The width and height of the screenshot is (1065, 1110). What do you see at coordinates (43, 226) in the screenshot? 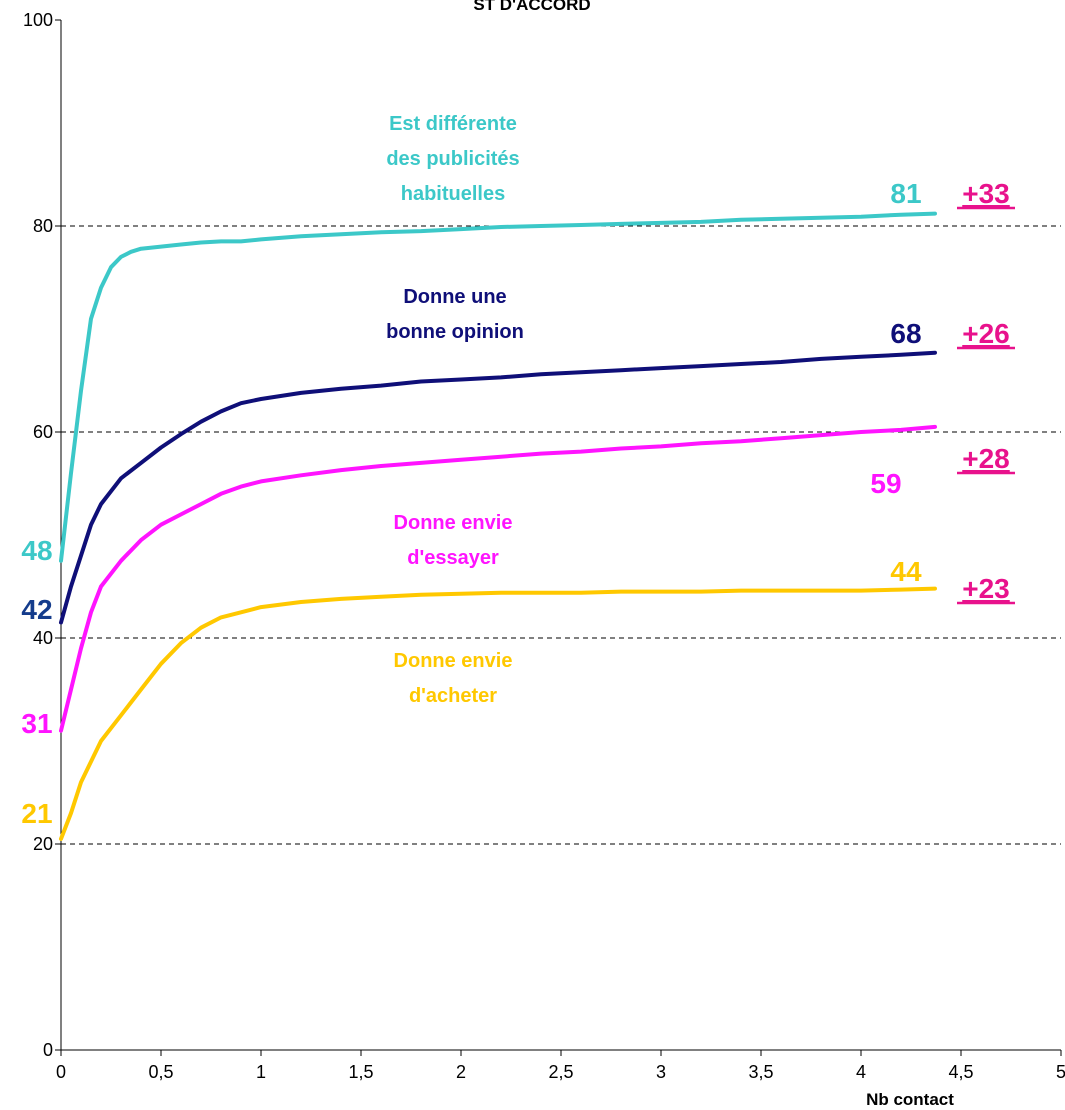
I see `y-tick-label: 80` at bounding box center [43, 226].